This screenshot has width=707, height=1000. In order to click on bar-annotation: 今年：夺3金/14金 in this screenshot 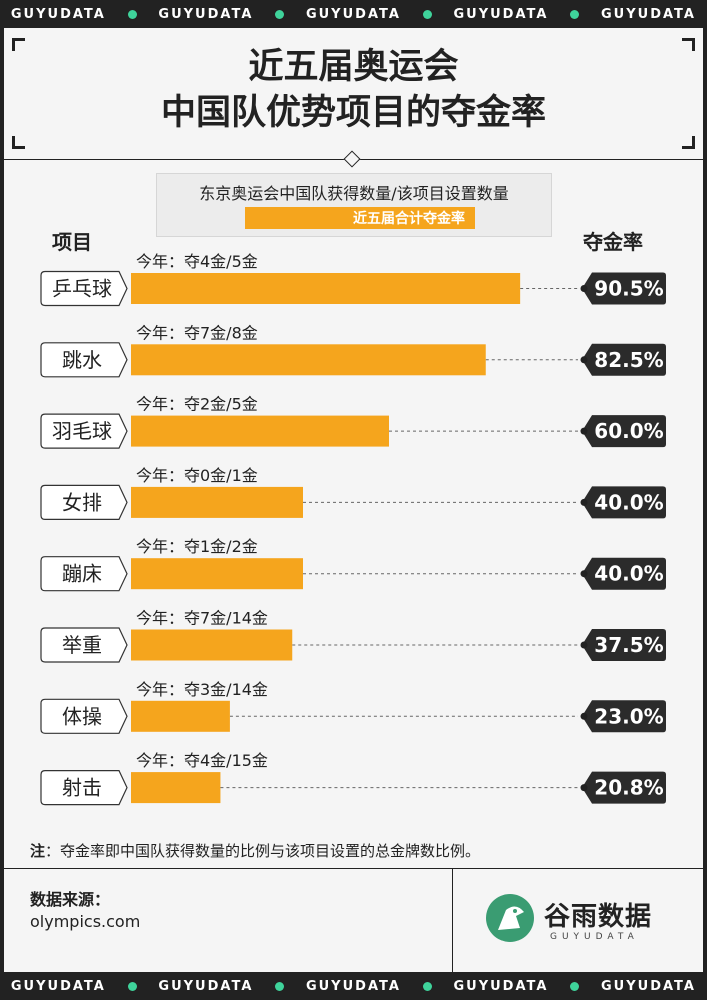, I will do `click(202, 689)`.